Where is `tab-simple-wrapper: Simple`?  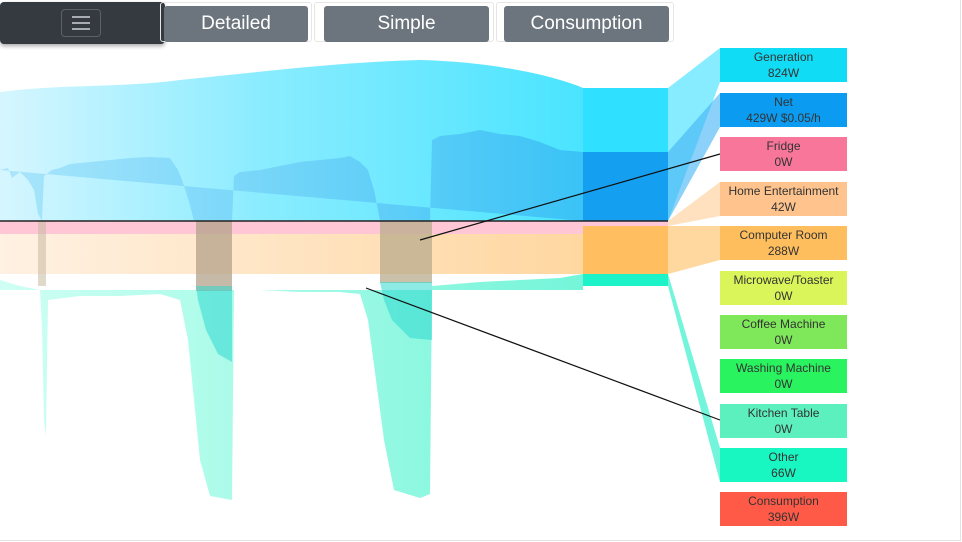 tab-simple-wrapper: Simple is located at coordinates (404, 22).